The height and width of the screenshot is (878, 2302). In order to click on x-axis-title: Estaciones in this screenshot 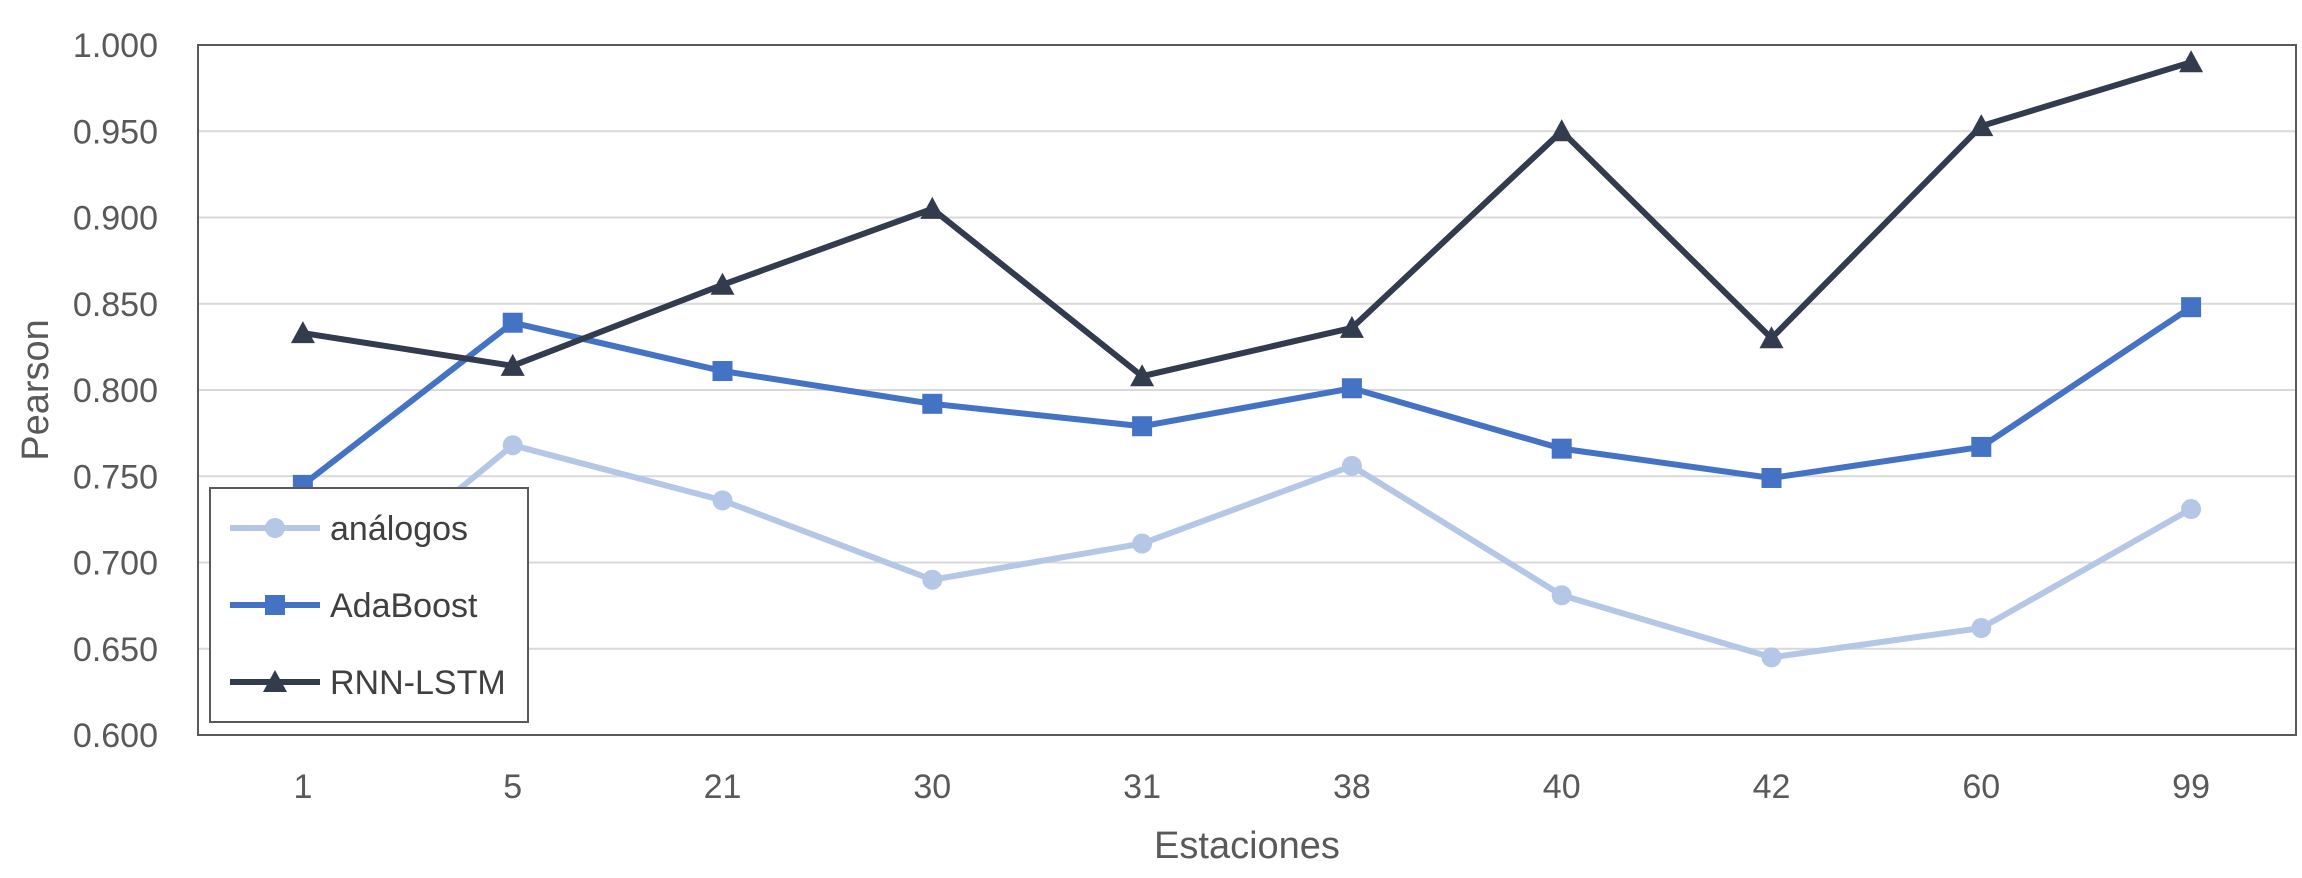, I will do `click(1247, 846)`.